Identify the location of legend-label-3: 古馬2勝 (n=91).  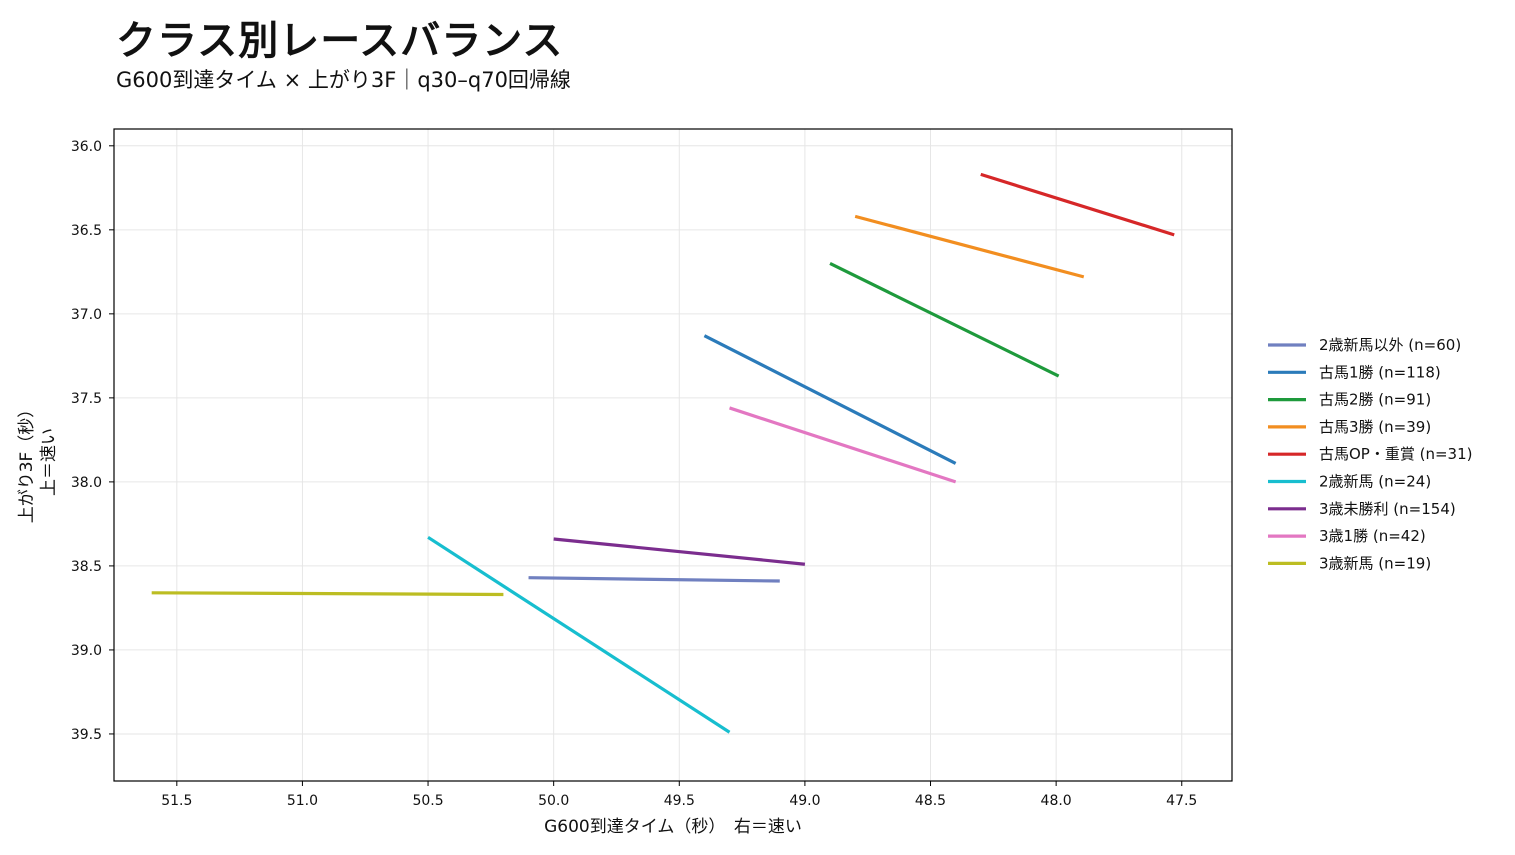
(1375, 400).